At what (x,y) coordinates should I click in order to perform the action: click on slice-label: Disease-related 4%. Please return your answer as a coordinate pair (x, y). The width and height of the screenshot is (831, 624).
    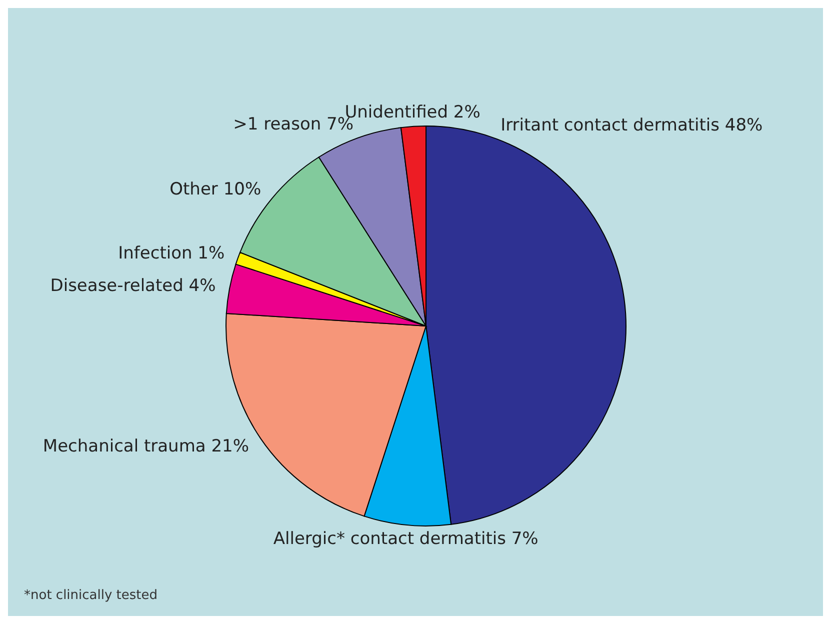
    Looking at the image, I should click on (133, 286).